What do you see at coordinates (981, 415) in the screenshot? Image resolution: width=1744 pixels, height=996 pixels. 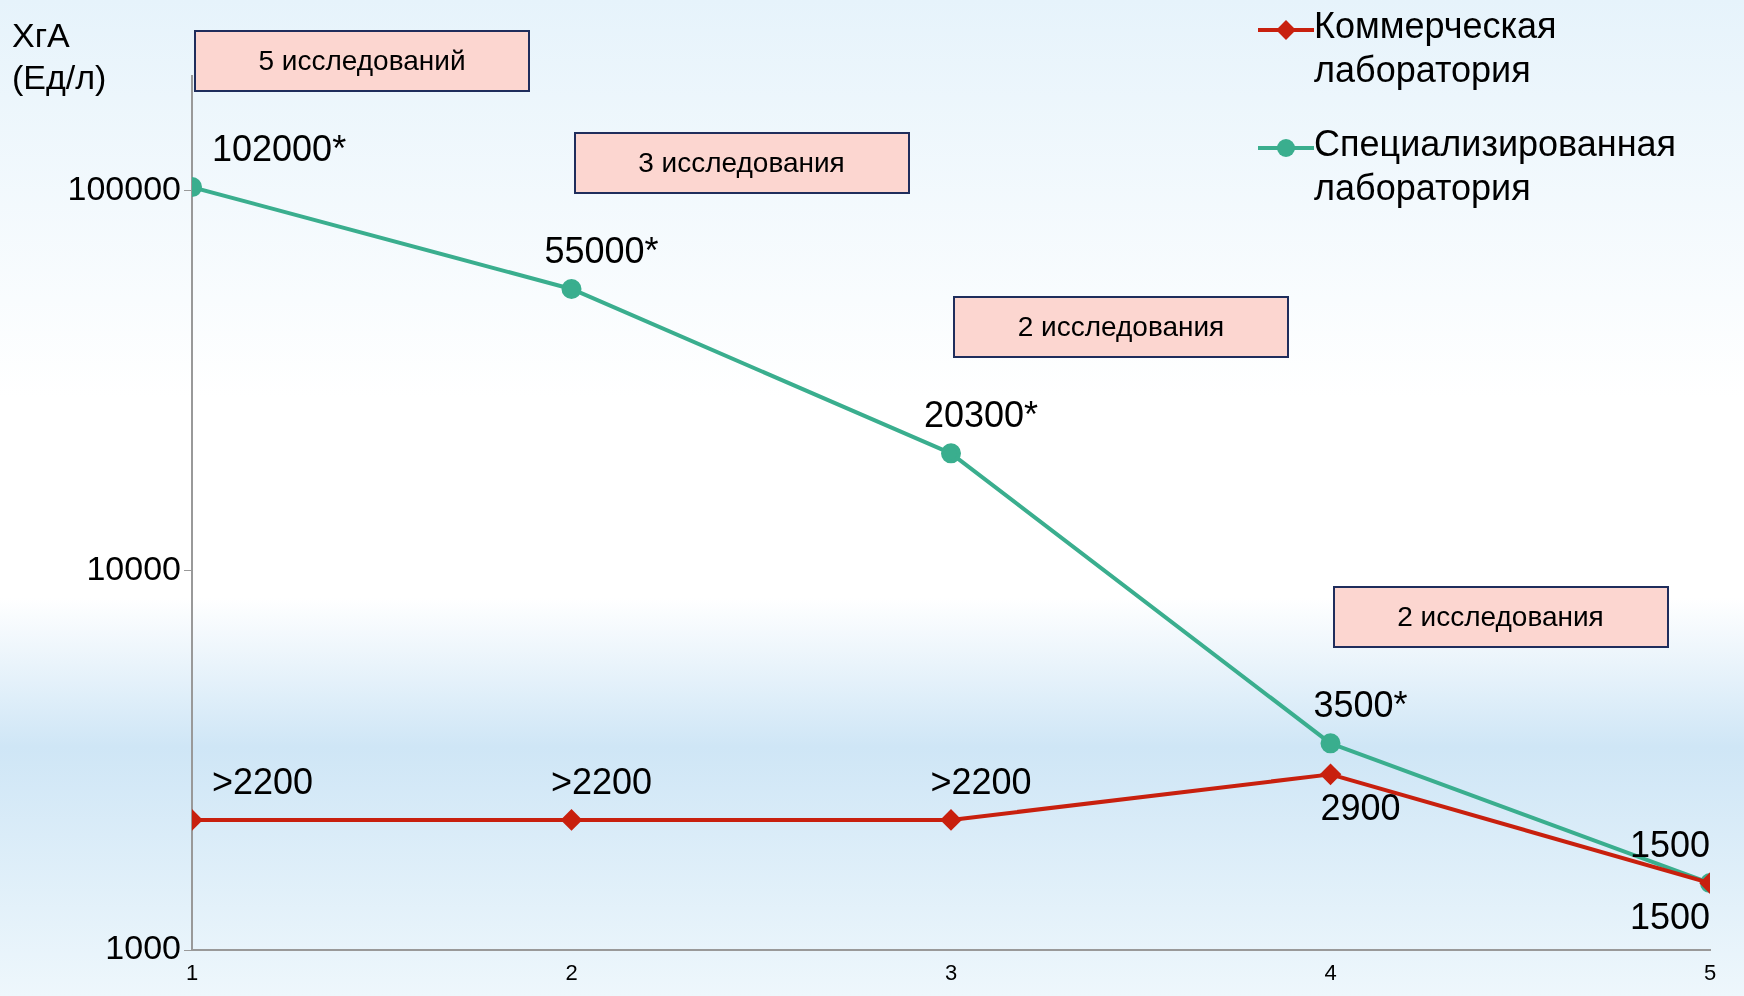 I see `data-label: 20300*` at bounding box center [981, 415].